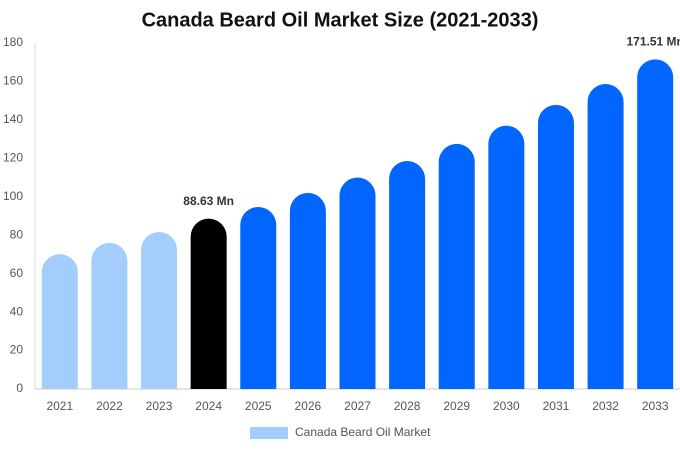 Image resolution: width=680 pixels, height=450 pixels. What do you see at coordinates (308, 406) in the screenshot?
I see `x-tick-label: 2026` at bounding box center [308, 406].